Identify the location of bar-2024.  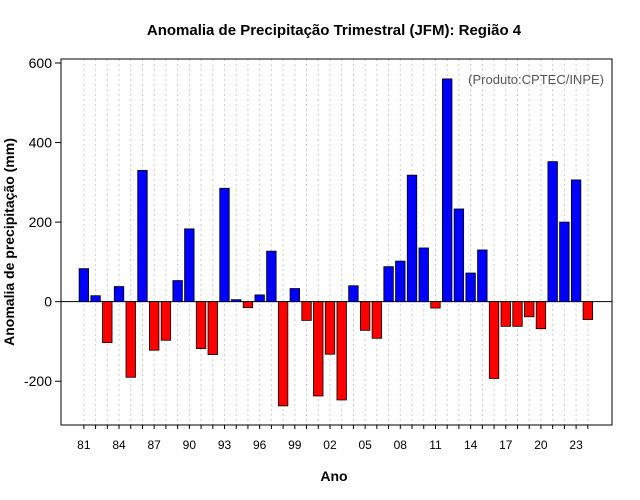
(587, 310).